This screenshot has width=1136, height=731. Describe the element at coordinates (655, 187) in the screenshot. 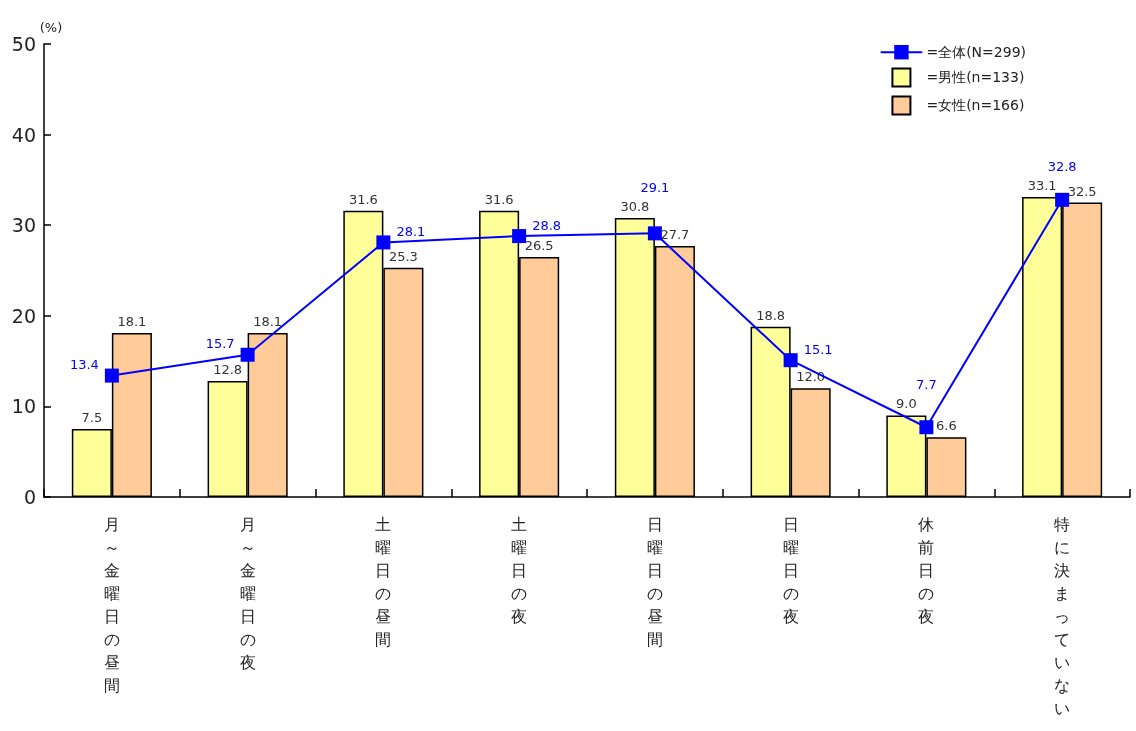

I see `data-label: 29.1` at that location.